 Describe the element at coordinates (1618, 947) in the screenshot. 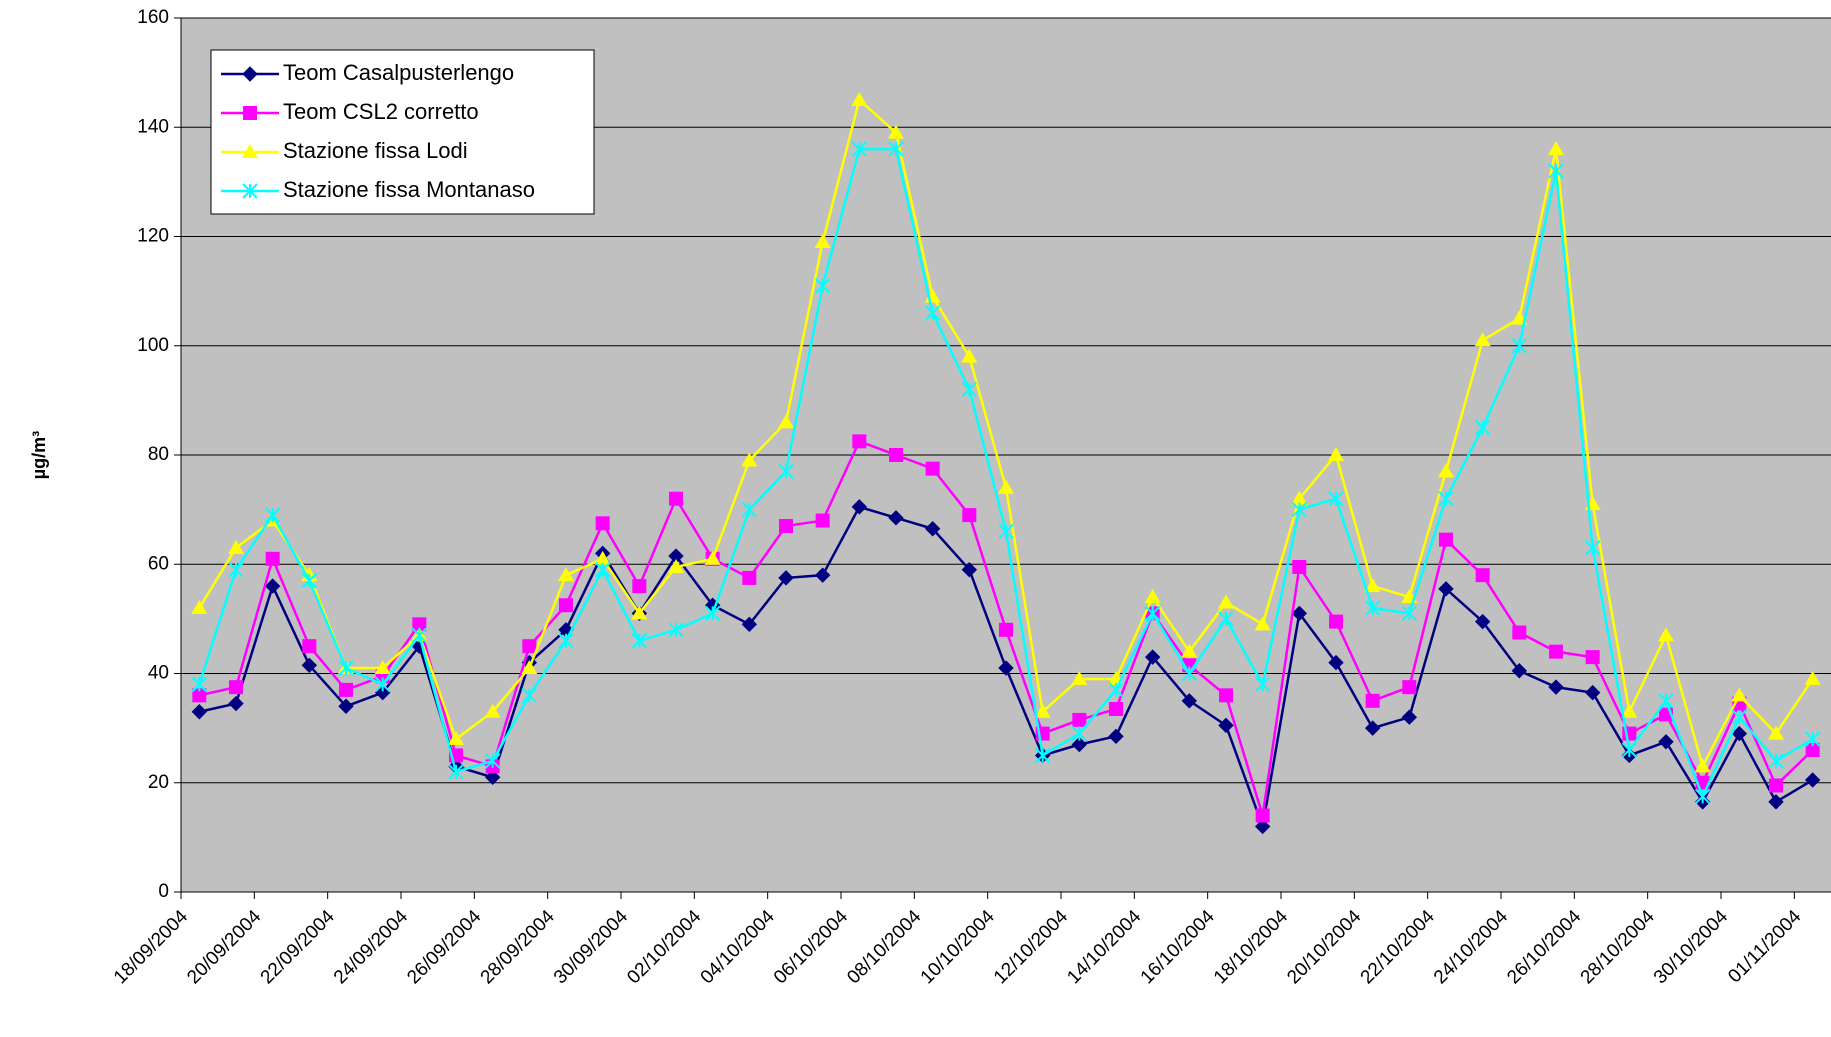

I see `x-tick-label: 28/10/2004` at that location.